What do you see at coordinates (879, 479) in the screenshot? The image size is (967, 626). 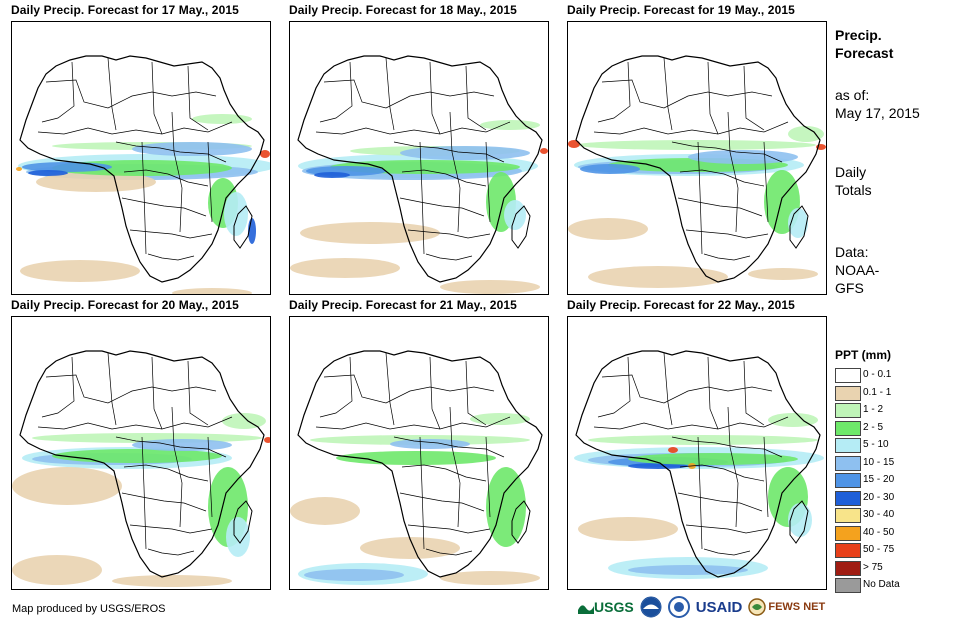 I see `legend-label: 15 - 20` at bounding box center [879, 479].